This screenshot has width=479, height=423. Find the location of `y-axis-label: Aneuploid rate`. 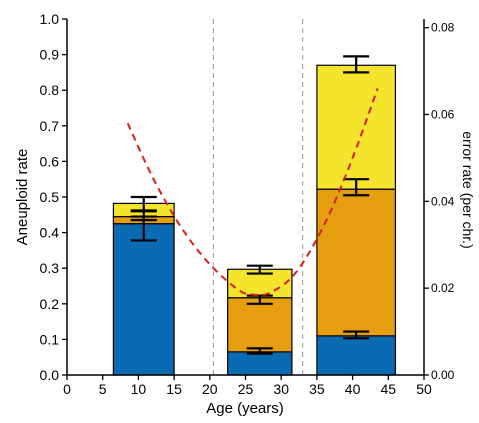

y-axis-label: Aneuploid rate is located at coordinates (22, 197).